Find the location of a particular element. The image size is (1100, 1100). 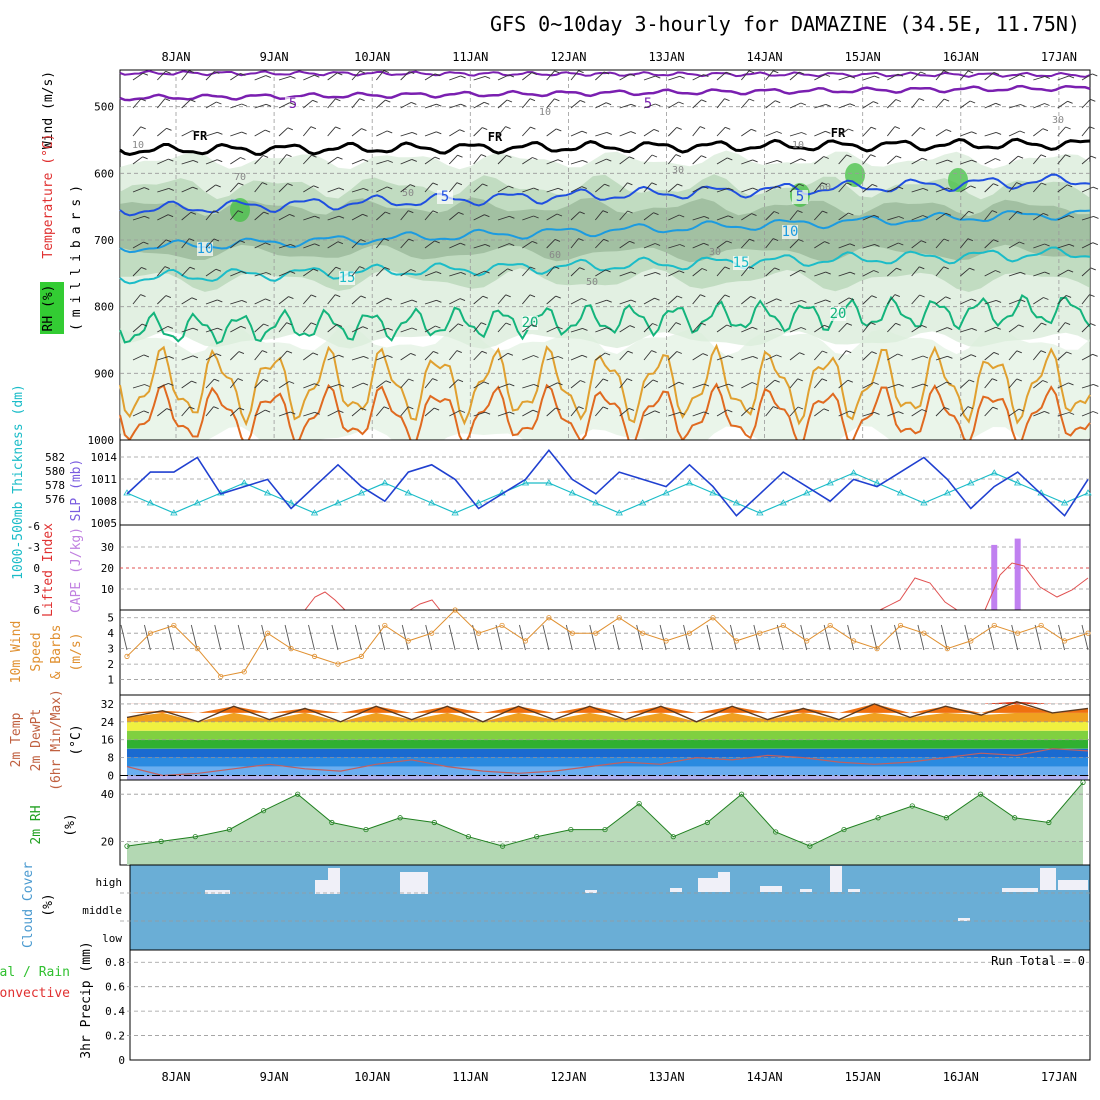

cape-tick: 20 is located at coordinates (107, 568).